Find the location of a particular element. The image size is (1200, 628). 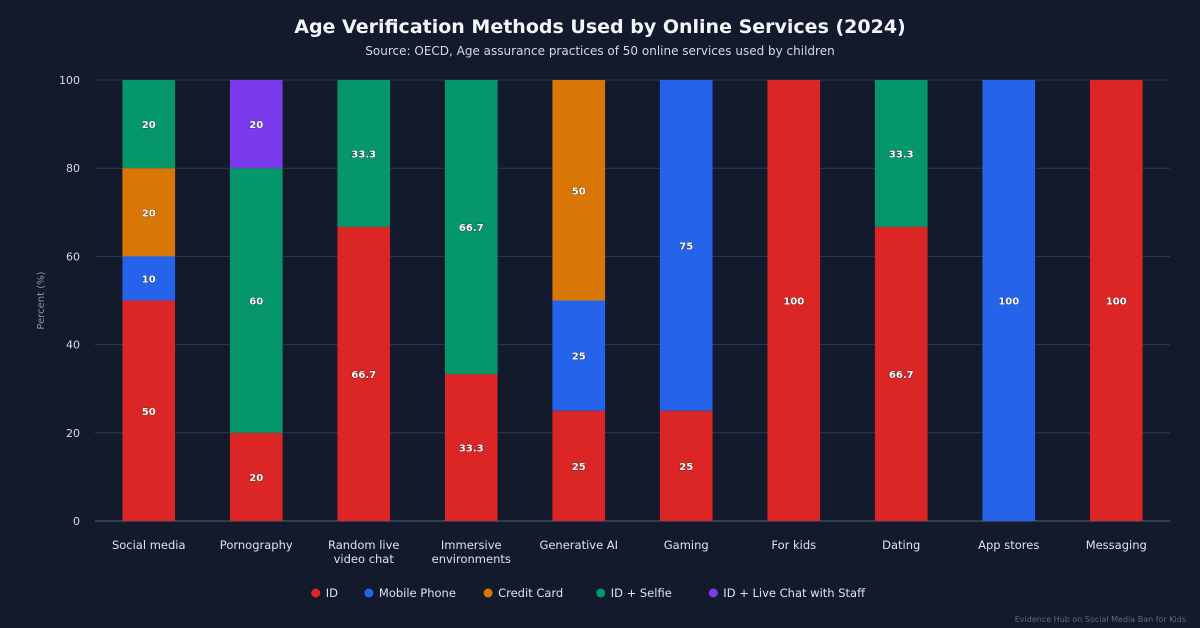

y-tick-label: 0 is located at coordinates (76, 521).